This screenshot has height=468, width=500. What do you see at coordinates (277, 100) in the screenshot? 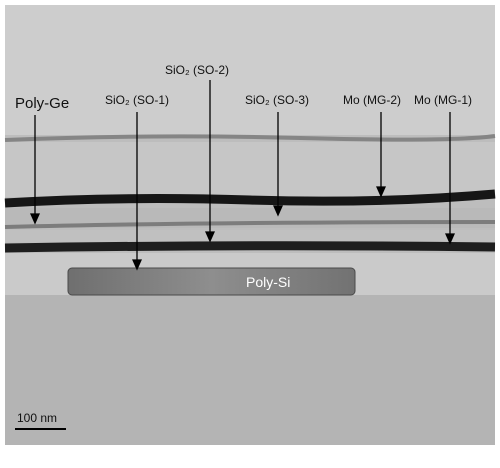
I see `label: SiO₂ (SO-3)` at bounding box center [277, 100].